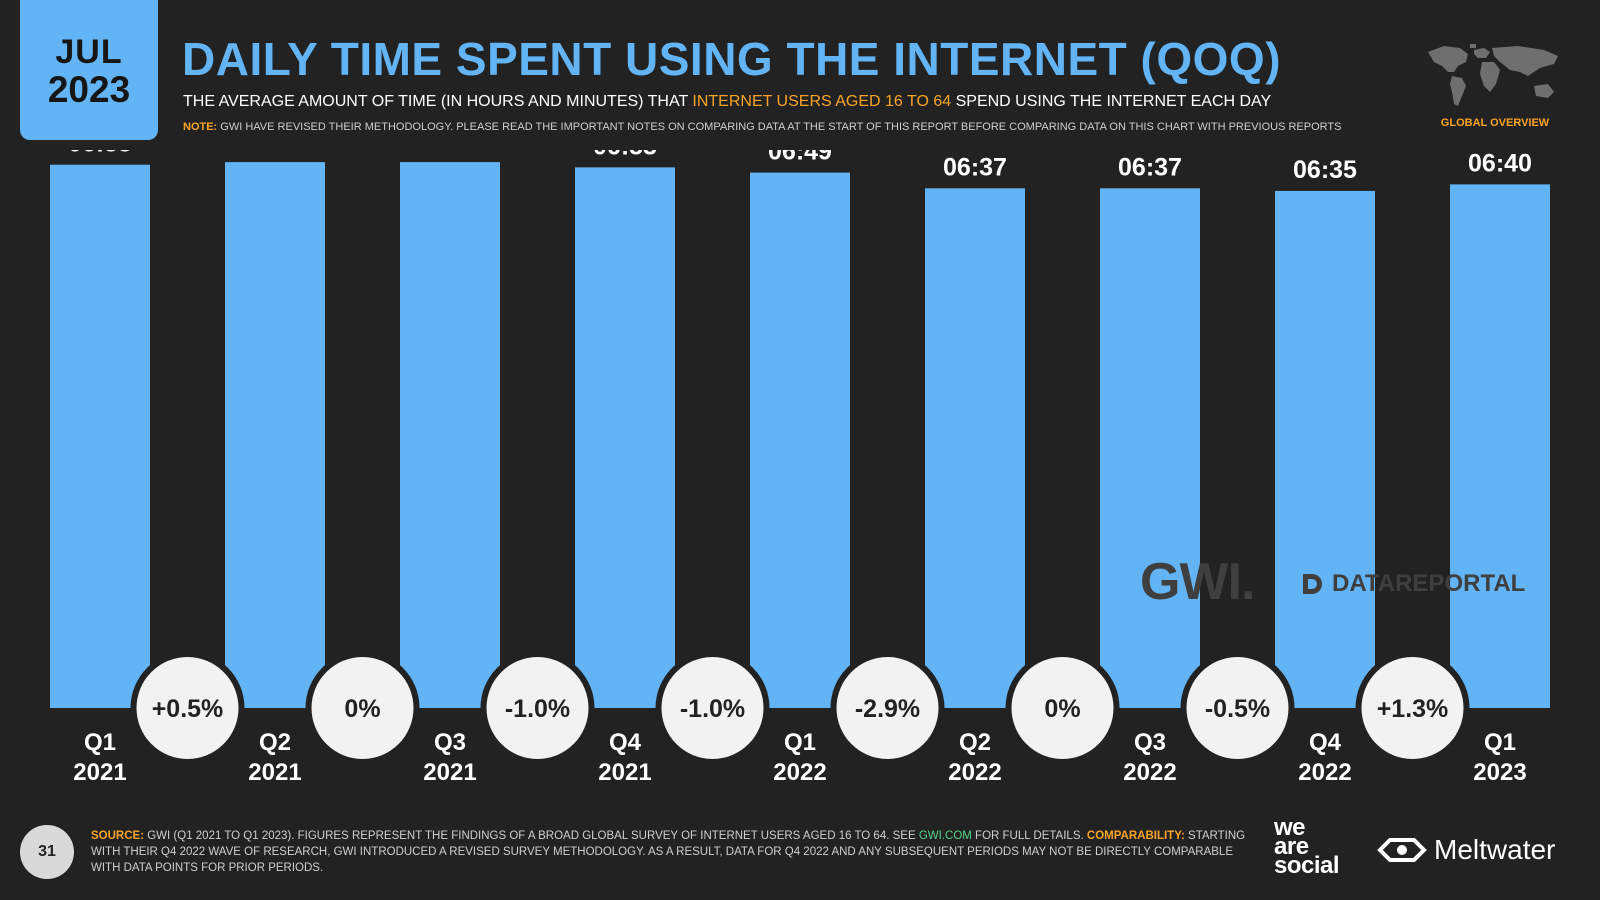 This screenshot has height=900, width=1600. Describe the element at coordinates (1197, 582) in the screenshot. I see `gwi-watermark: GWI.` at that location.